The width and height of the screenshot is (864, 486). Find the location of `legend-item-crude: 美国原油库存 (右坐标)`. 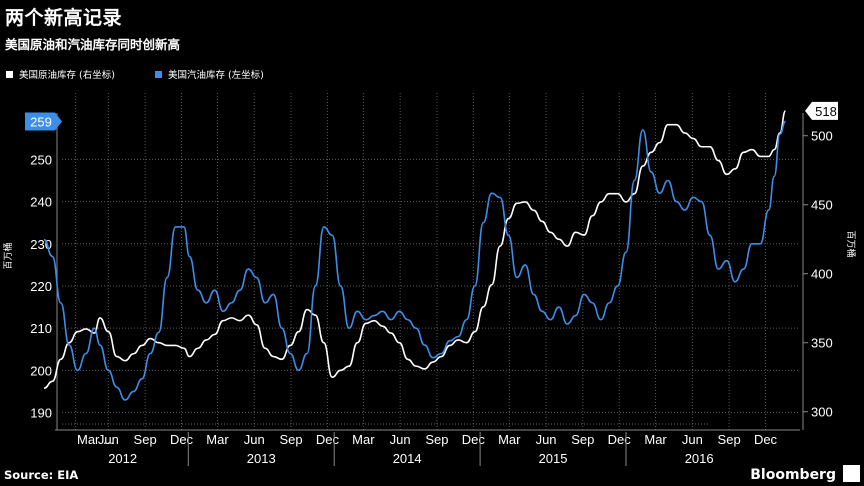

legend-item-crude: 美国原油库存 (右坐标) is located at coordinates (60, 74).